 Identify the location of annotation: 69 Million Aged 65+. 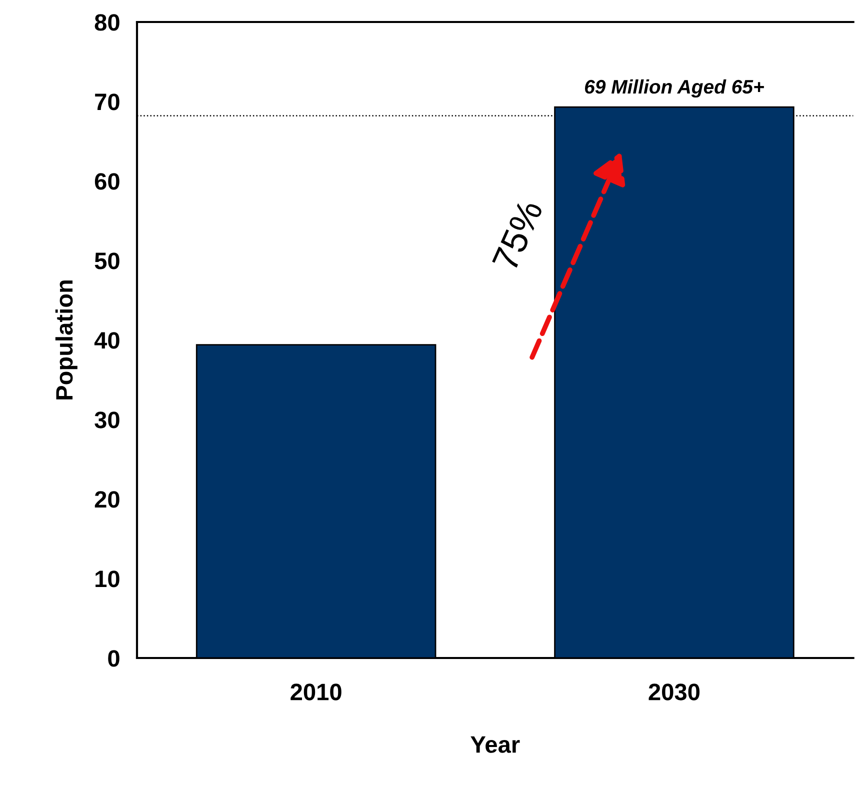
(674, 88).